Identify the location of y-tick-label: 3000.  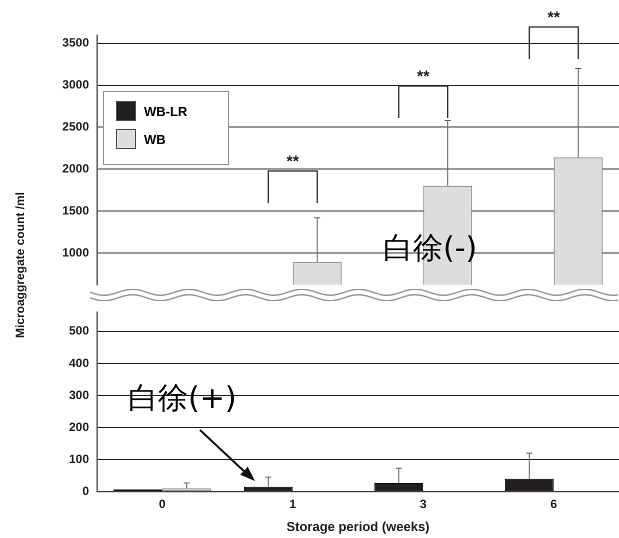
(76, 85).